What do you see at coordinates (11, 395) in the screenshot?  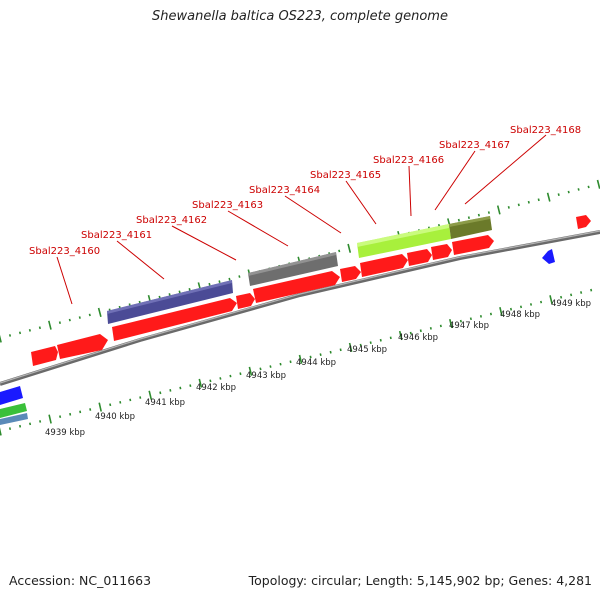 I see `reverse-feature-blue` at bounding box center [11, 395].